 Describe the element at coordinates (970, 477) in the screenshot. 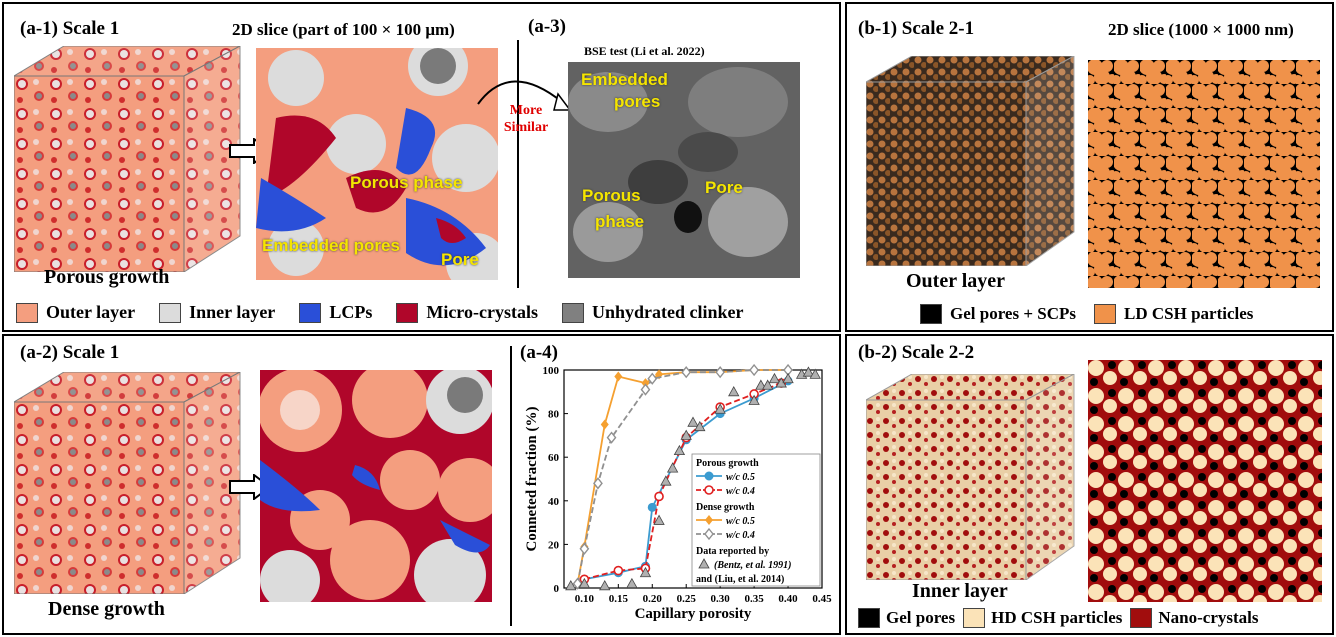

I see `inner-layer-cube` at that location.